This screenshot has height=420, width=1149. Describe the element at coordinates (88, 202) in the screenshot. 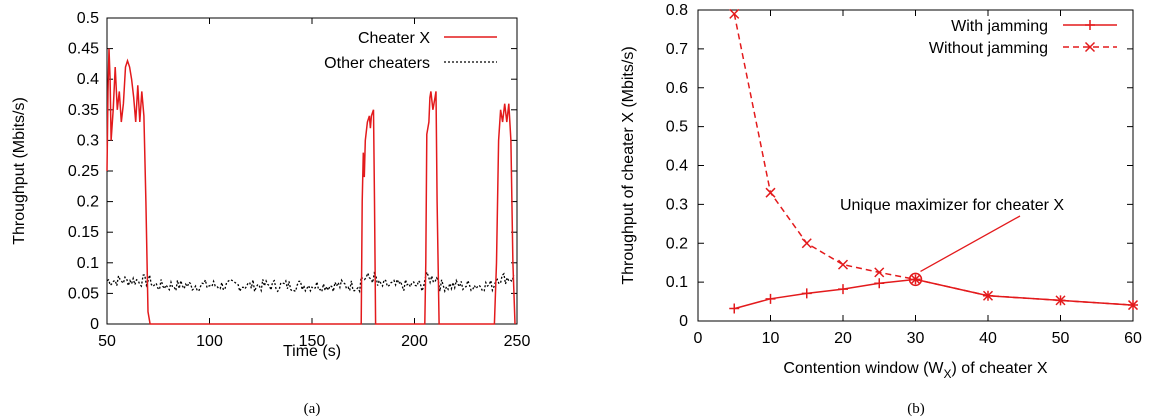

I see `ytick-label-a: 0.2` at that location.